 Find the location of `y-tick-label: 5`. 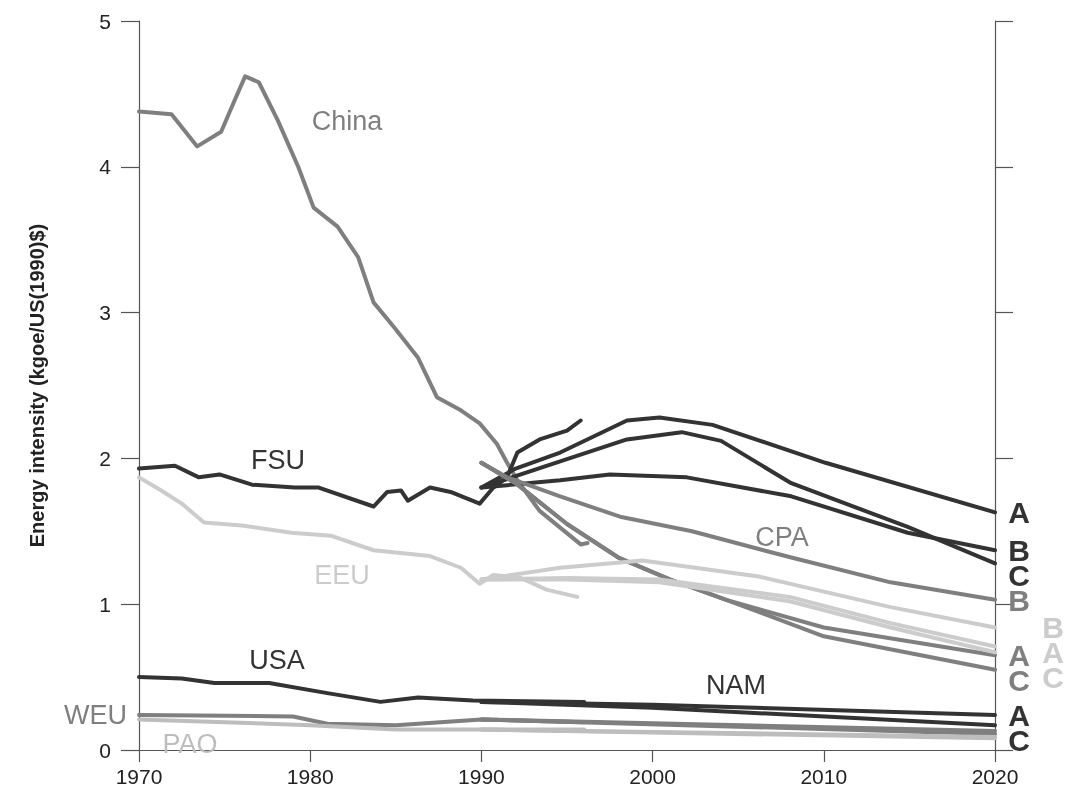

y-tick-label: 5 is located at coordinates (105, 21).